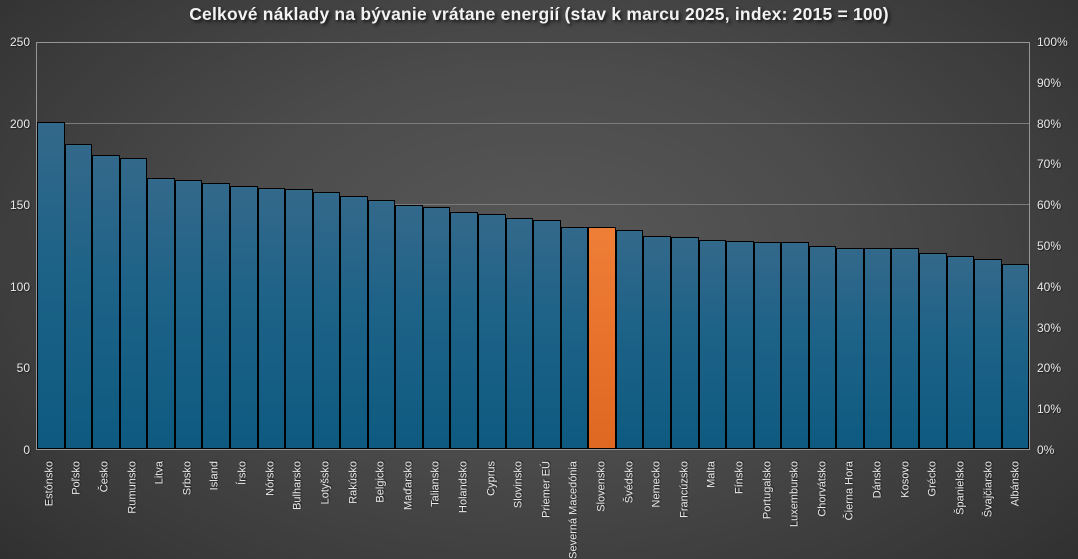 Image resolution: width=1078 pixels, height=559 pixels. Describe the element at coordinates (988, 489) in the screenshot. I see `x-label-svajciarsko: Švajčiarsko` at that location.